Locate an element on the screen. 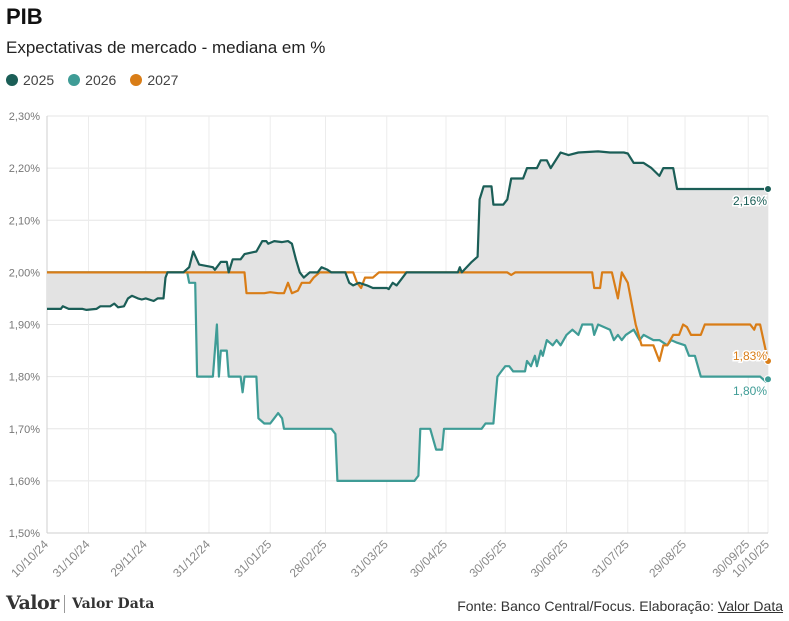  x-tick-label: 29/11/24 is located at coordinates (129, 558).